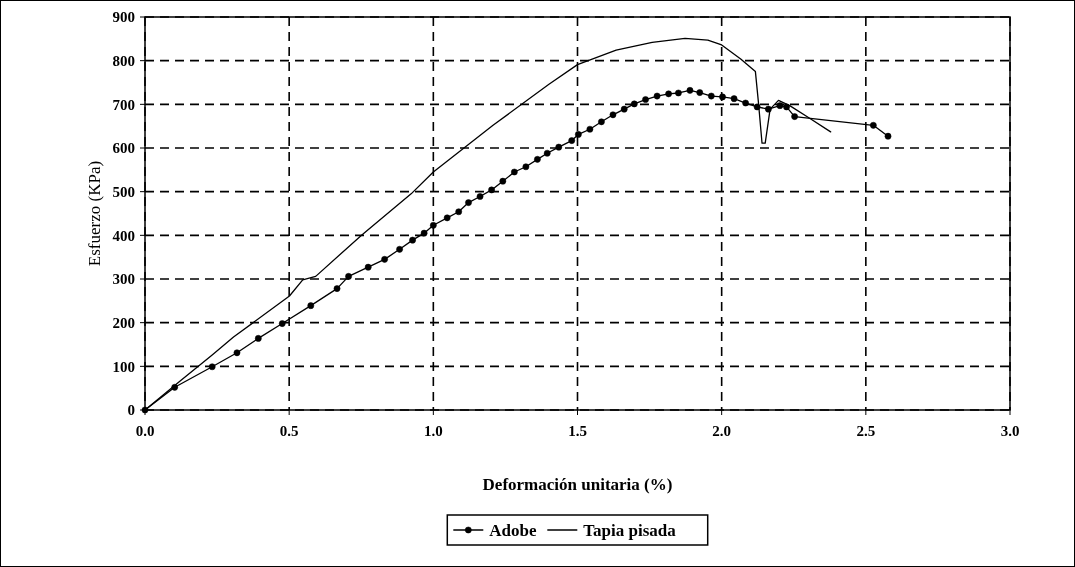 This screenshot has height=567, width=1075. Describe the element at coordinates (131, 410) in the screenshot. I see `y-tick-label: 0` at that location.